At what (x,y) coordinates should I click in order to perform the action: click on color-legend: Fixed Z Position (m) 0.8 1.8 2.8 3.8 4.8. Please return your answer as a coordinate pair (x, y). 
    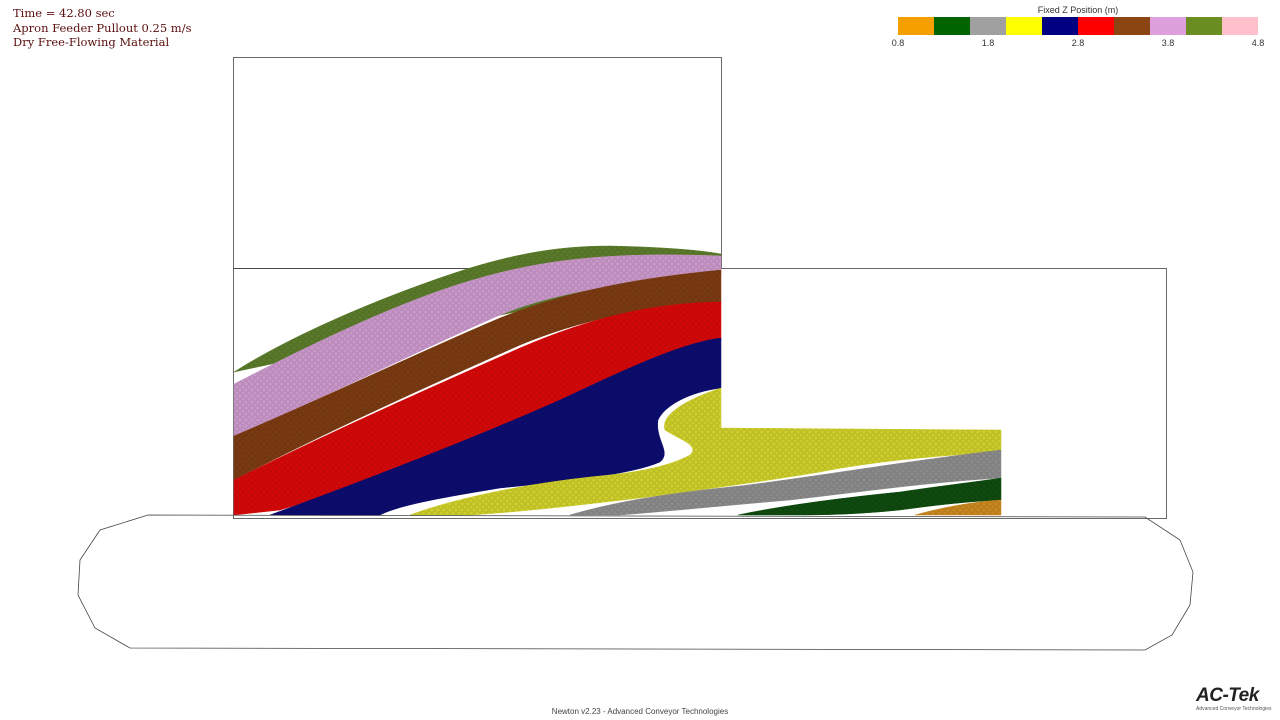
    Looking at the image, I should click on (1078, 26).